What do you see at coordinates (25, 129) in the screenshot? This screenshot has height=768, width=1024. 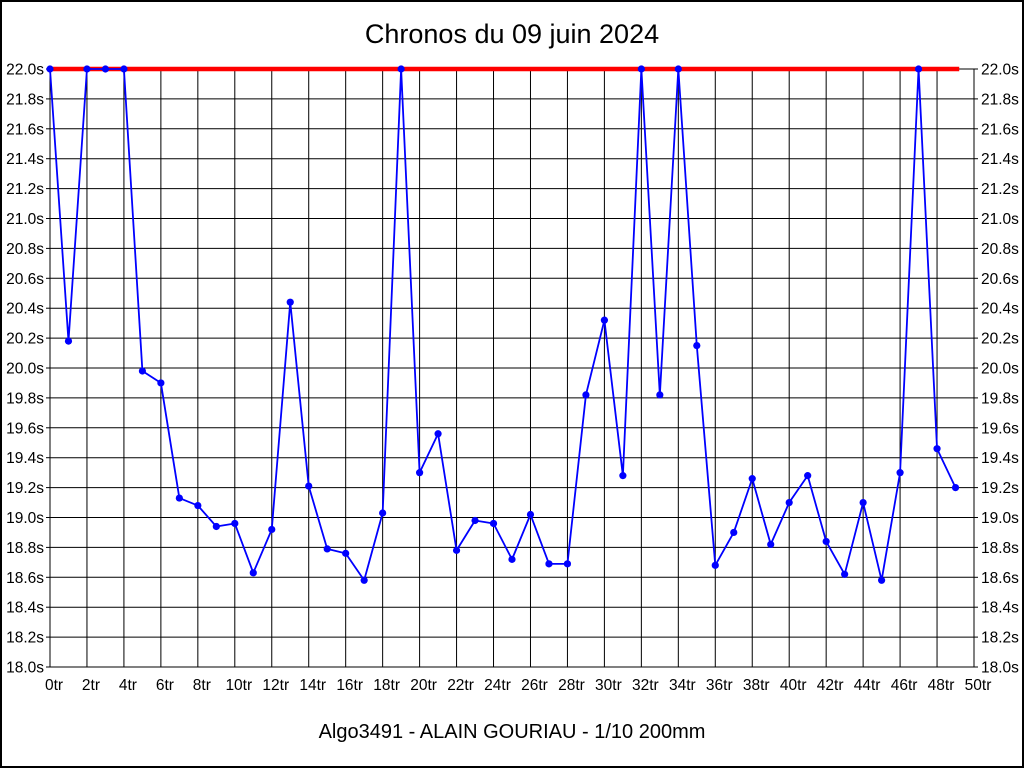 I see `y-tick-label-left: 21.6s` at bounding box center [25, 129].